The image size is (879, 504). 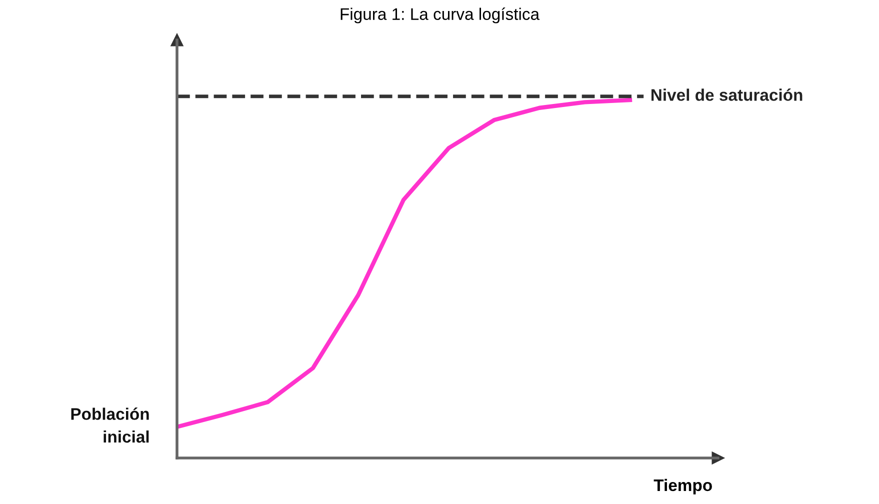 What do you see at coordinates (440, 16) in the screenshot?
I see `chart-title: Figura 1: La curva logística` at bounding box center [440, 16].